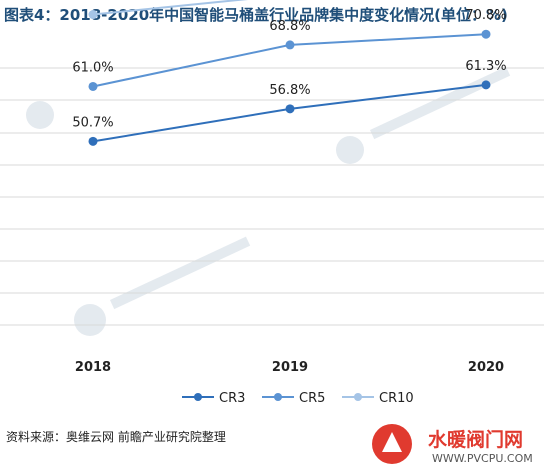 The height and width of the screenshot is (473, 544). I want to click on logo-url: WWW.PVCPU.COM, so click(482, 458).